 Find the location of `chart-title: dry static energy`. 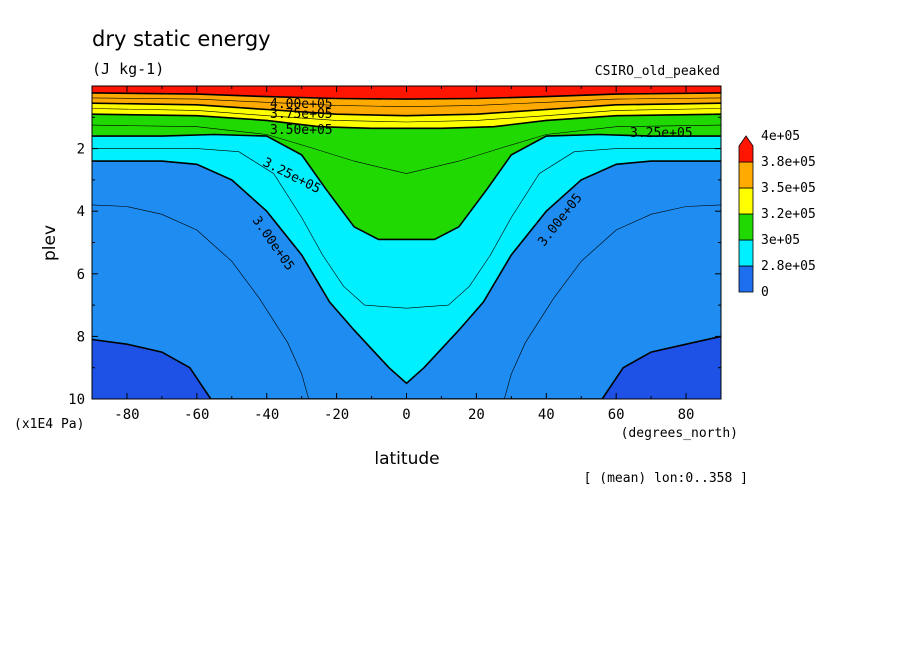

chart-title: dry static energy is located at coordinates (181, 39).